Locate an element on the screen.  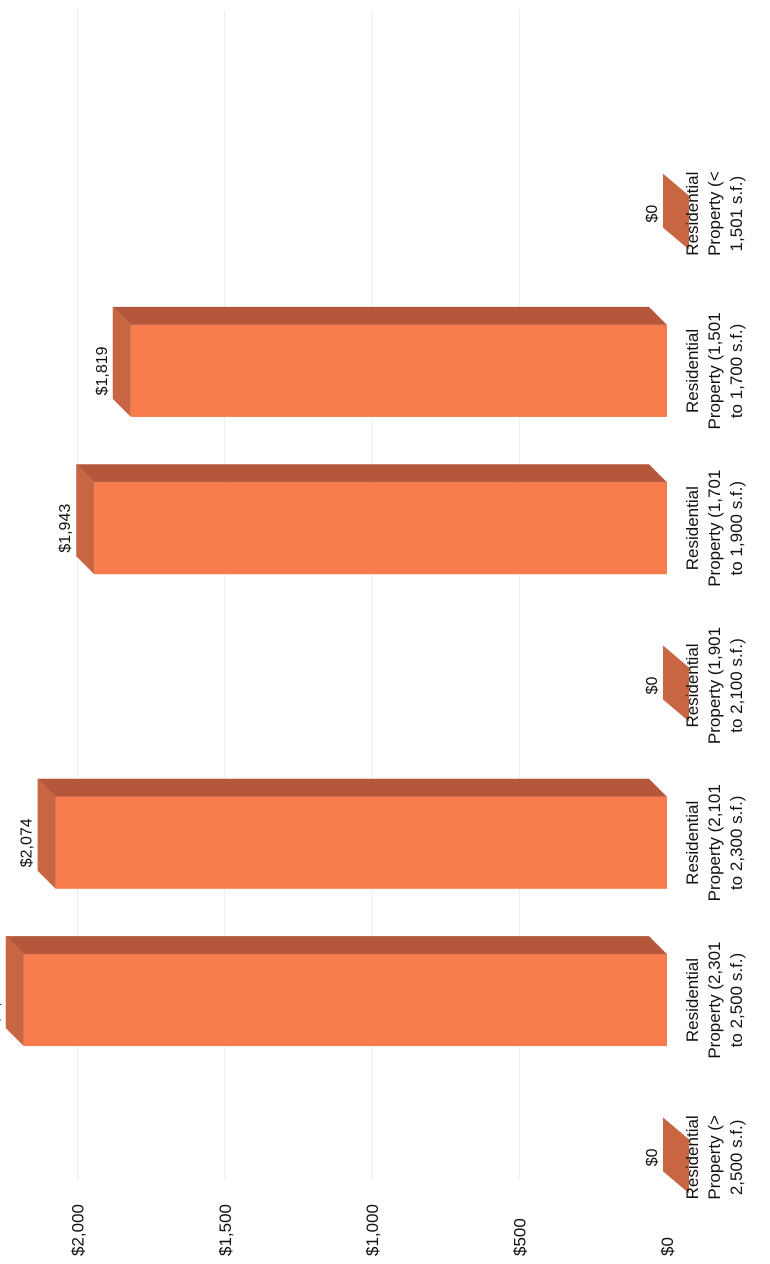
category-label-line: Property (1,701 is located at coordinates (714, 528).